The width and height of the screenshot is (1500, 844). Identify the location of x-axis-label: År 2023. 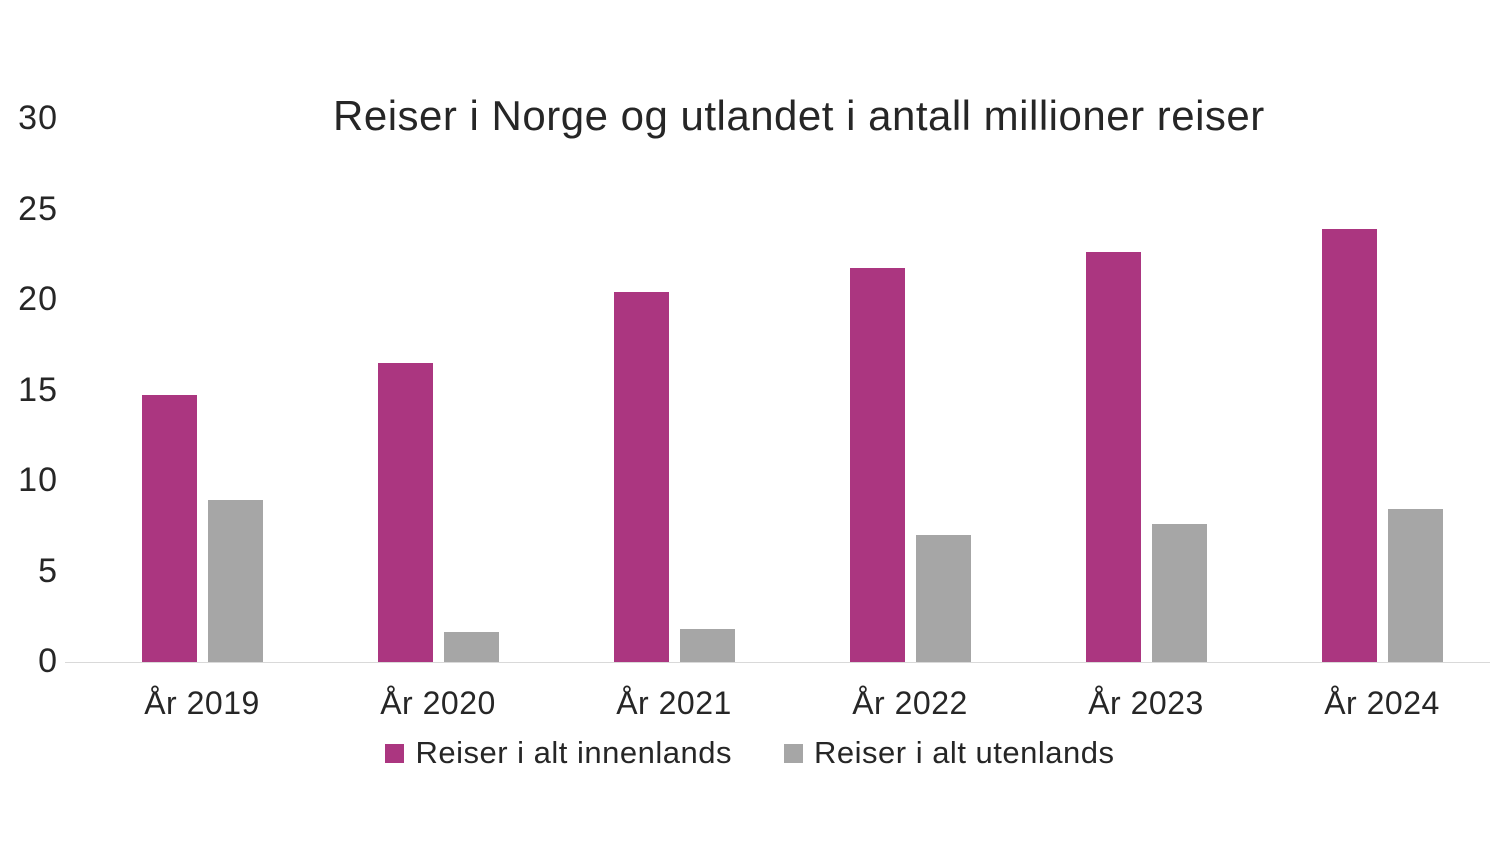
(1146, 703).